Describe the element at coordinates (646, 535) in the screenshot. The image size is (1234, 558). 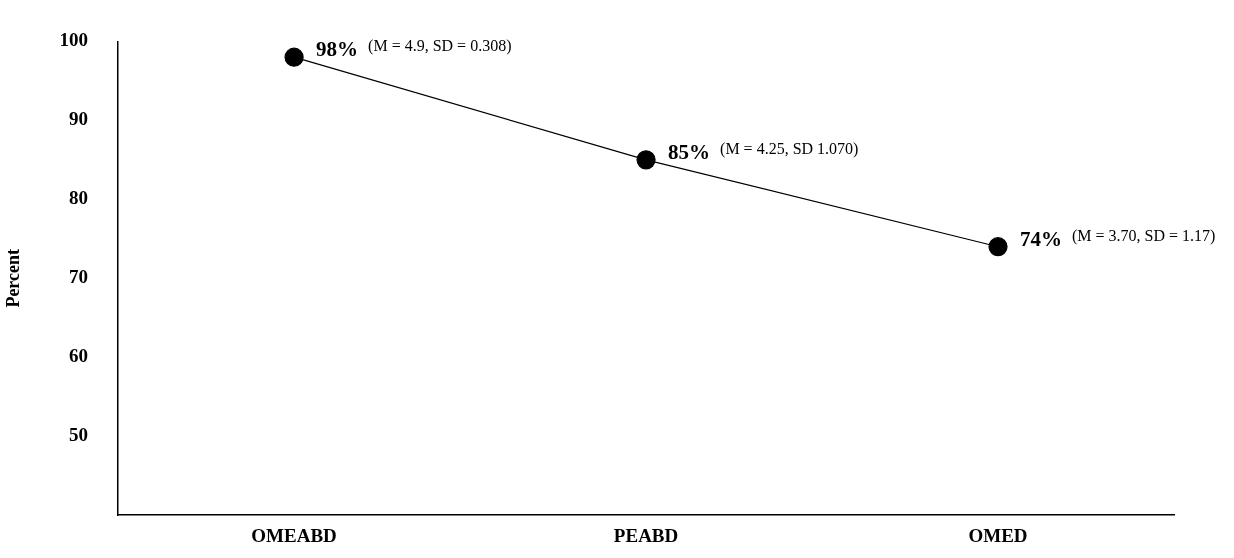
I see `x-tick-label: PEABD` at that location.